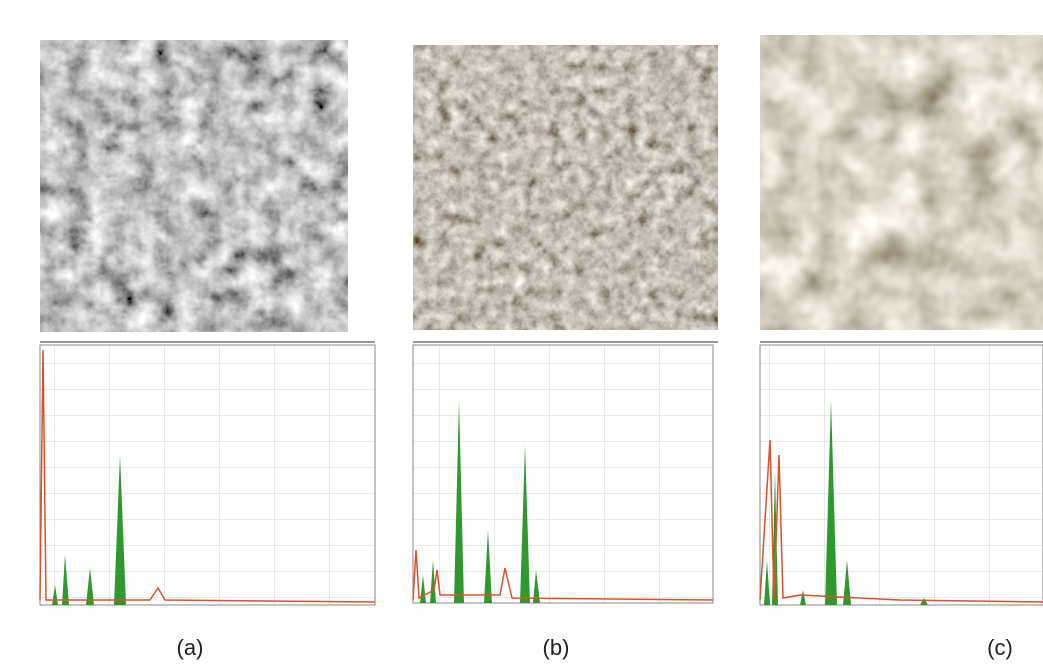 The width and height of the screenshot is (1043, 668). I want to click on panel-label: (b), so click(556, 647).